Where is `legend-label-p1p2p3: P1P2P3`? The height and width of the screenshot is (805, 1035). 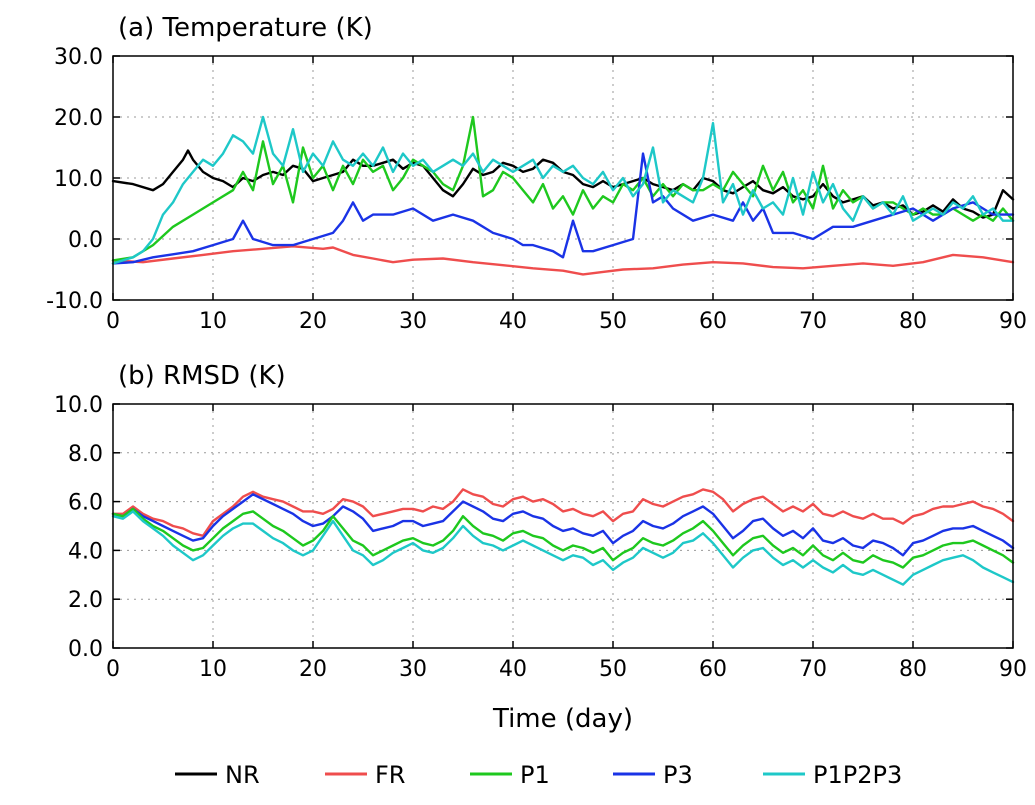
legend-label-p1p2p3: P1P2P3 is located at coordinates (857, 775).